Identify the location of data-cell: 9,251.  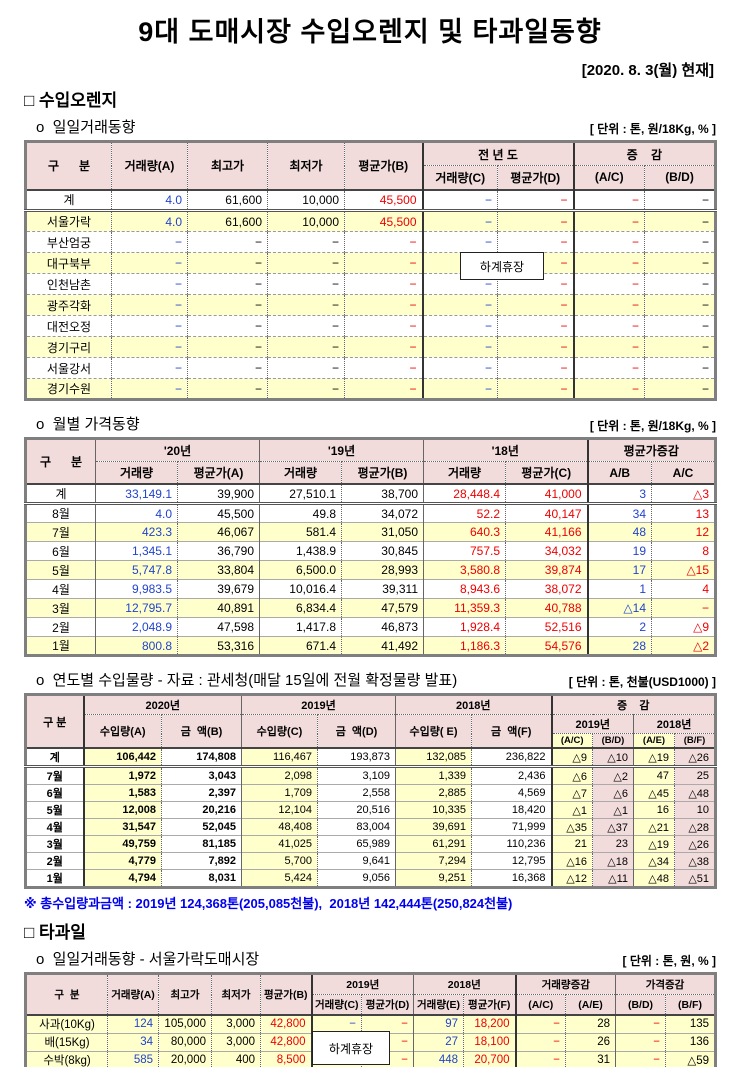
(433, 878).